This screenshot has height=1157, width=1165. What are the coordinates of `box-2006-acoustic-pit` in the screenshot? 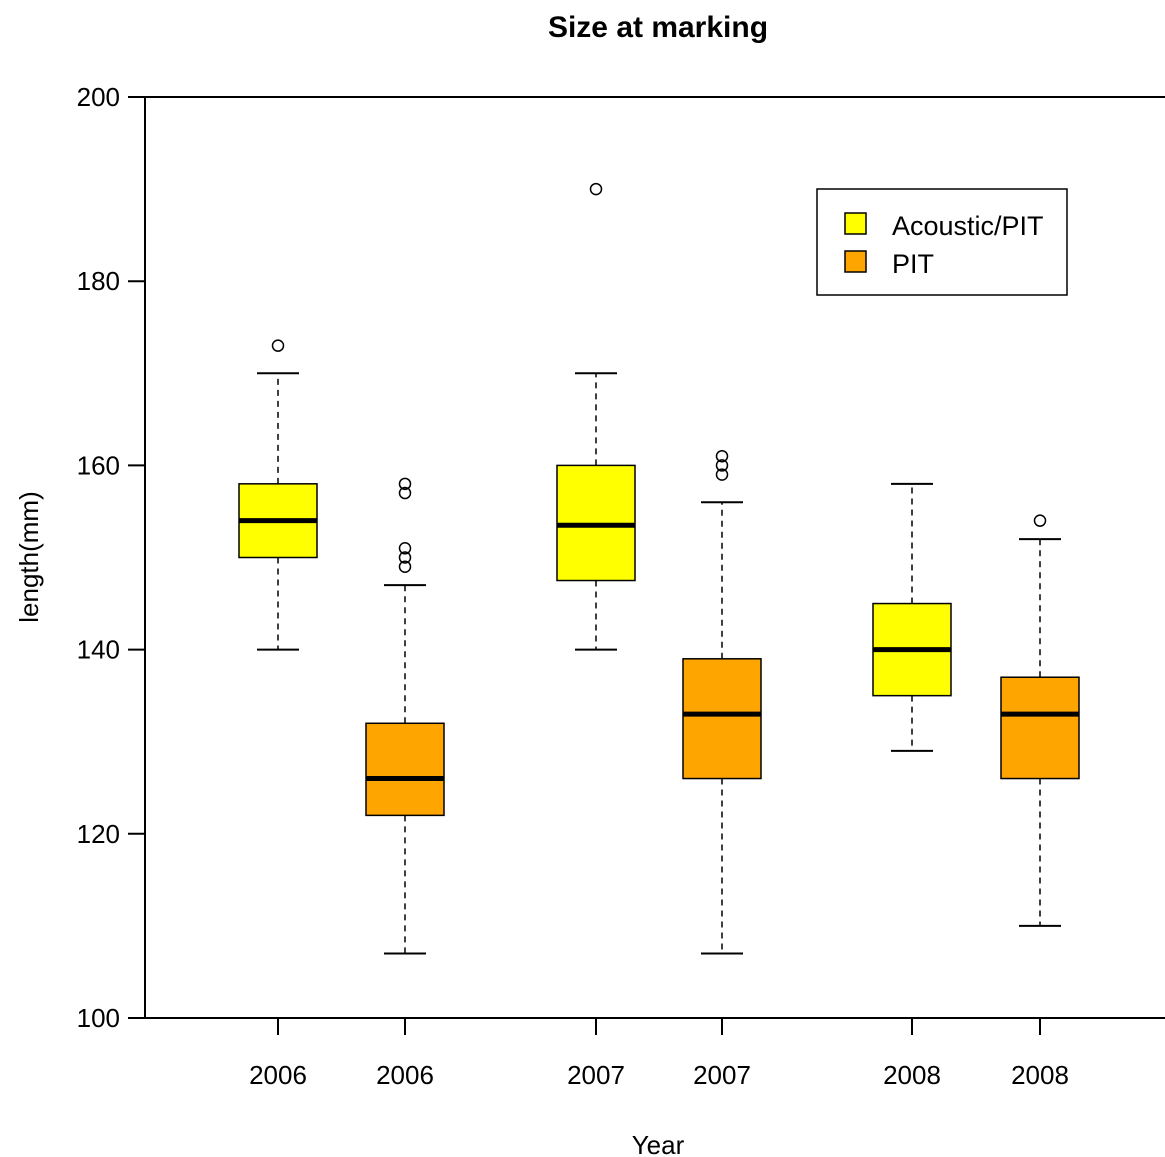 It's located at (278, 495).